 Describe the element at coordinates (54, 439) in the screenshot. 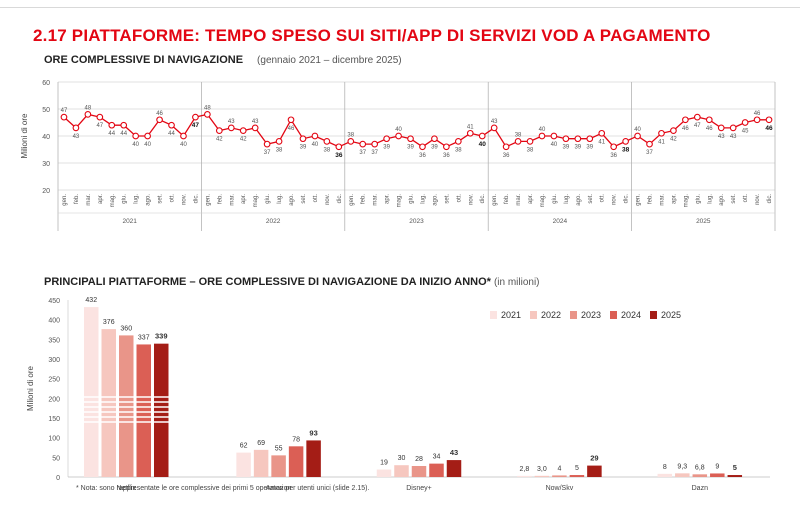

I see `y-tick-label: 100` at that location.